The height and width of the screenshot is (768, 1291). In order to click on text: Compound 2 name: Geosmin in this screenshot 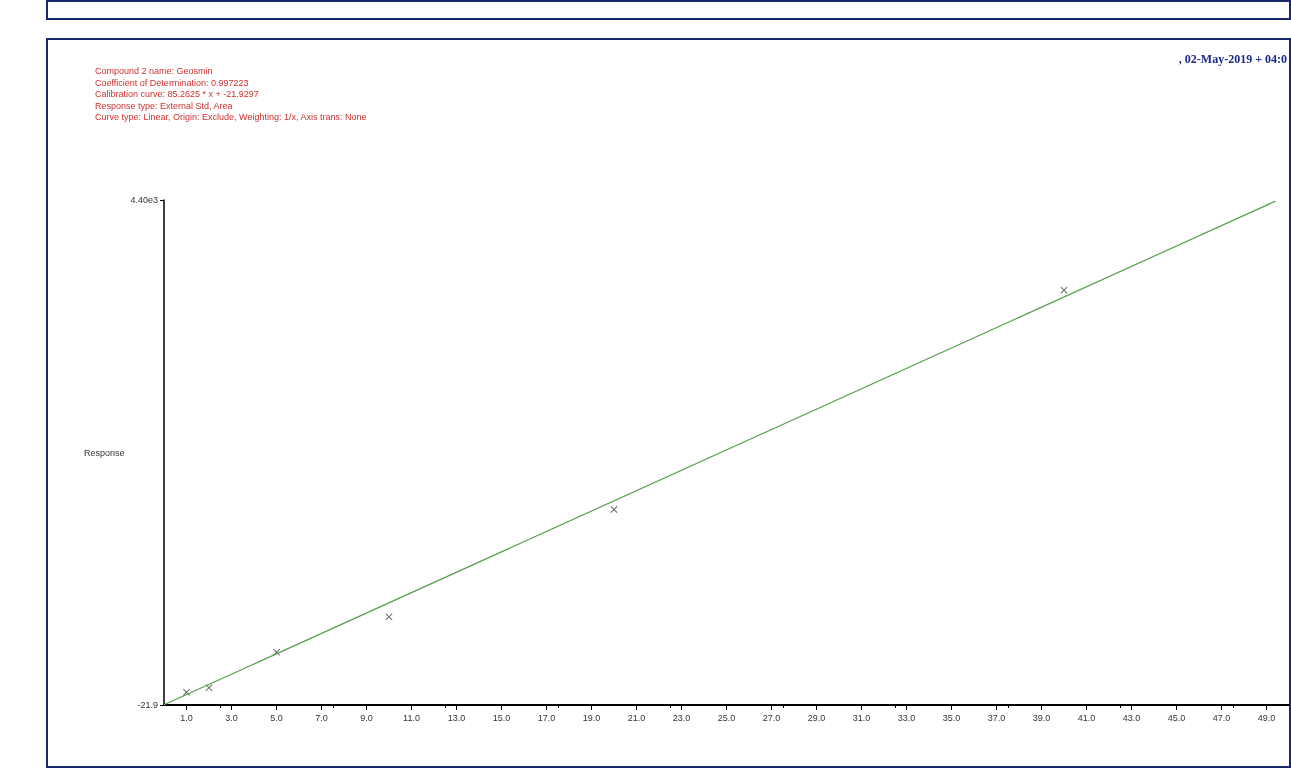, I will do `click(154, 72)`.